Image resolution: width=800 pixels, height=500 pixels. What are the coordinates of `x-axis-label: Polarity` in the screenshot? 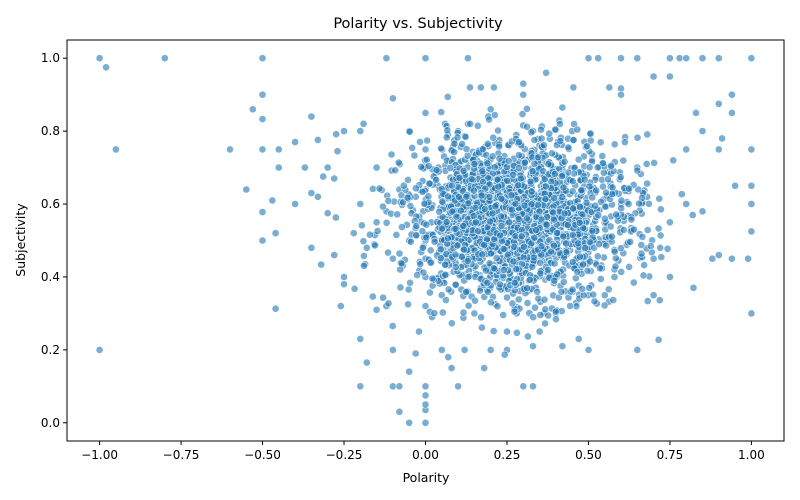 It's located at (426, 477).